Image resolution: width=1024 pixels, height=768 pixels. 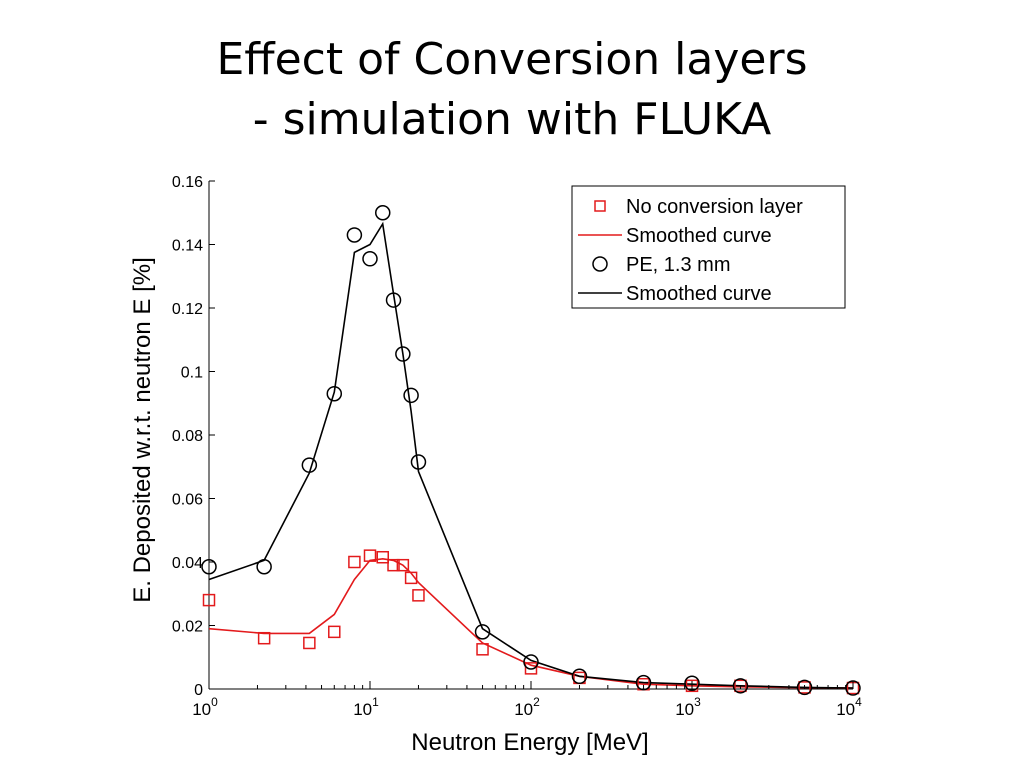 I want to click on y-tick-label: 0, so click(x=198, y=690).